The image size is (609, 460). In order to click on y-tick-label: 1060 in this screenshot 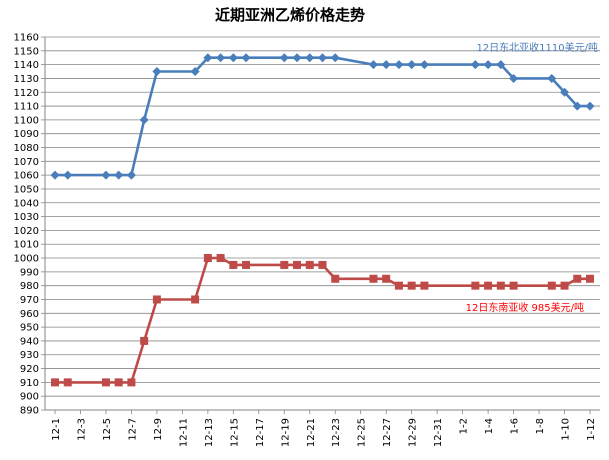, I will do `click(26, 176)`.